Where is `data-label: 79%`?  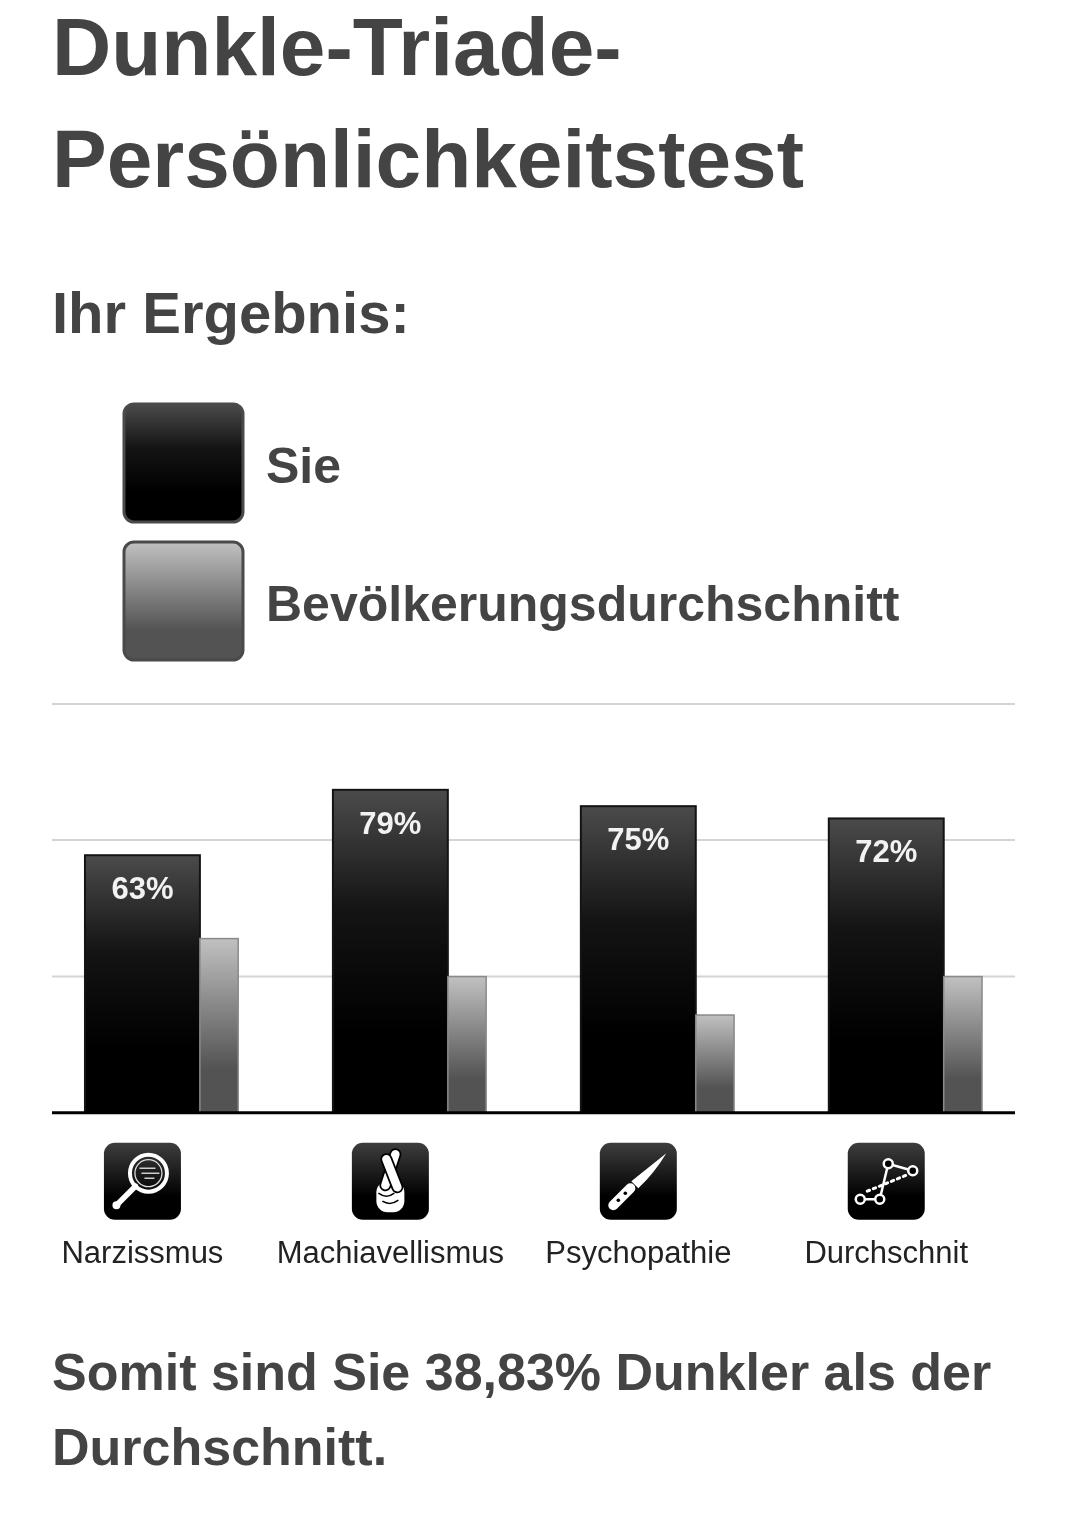
data-label: 79% is located at coordinates (390, 823).